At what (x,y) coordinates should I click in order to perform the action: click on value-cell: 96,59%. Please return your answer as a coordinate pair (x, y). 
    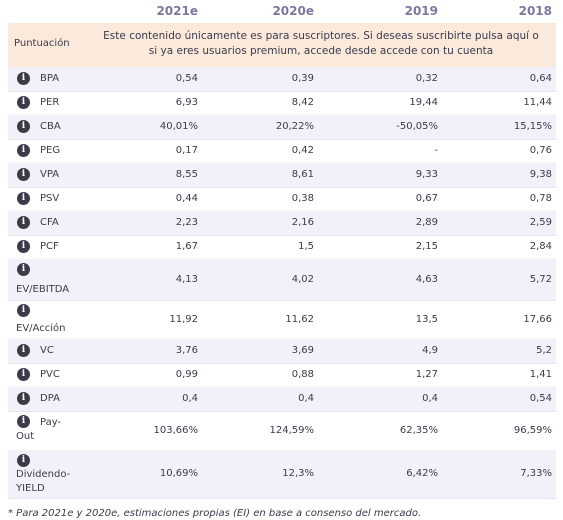
    Looking at the image, I should click on (532, 430).